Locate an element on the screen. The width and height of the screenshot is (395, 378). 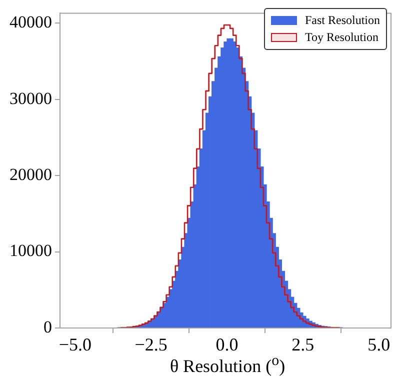
x-tick-label: 5.0 is located at coordinates (379, 344).